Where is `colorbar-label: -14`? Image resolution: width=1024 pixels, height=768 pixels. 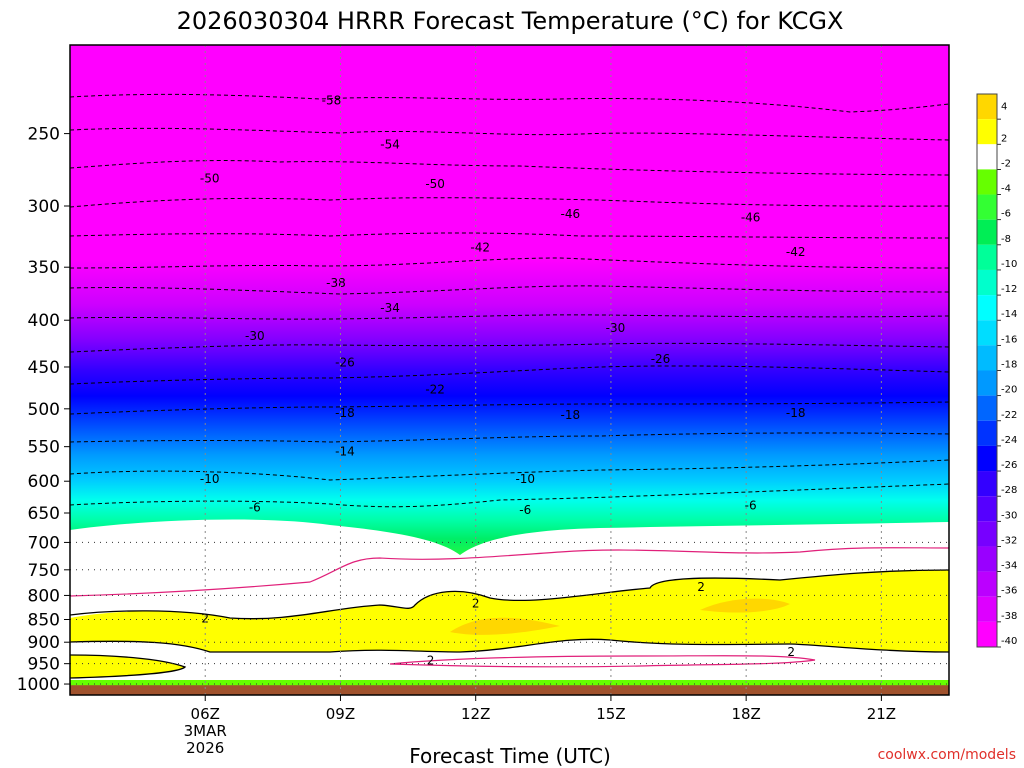 colorbar-label: -14 is located at coordinates (1009, 314).